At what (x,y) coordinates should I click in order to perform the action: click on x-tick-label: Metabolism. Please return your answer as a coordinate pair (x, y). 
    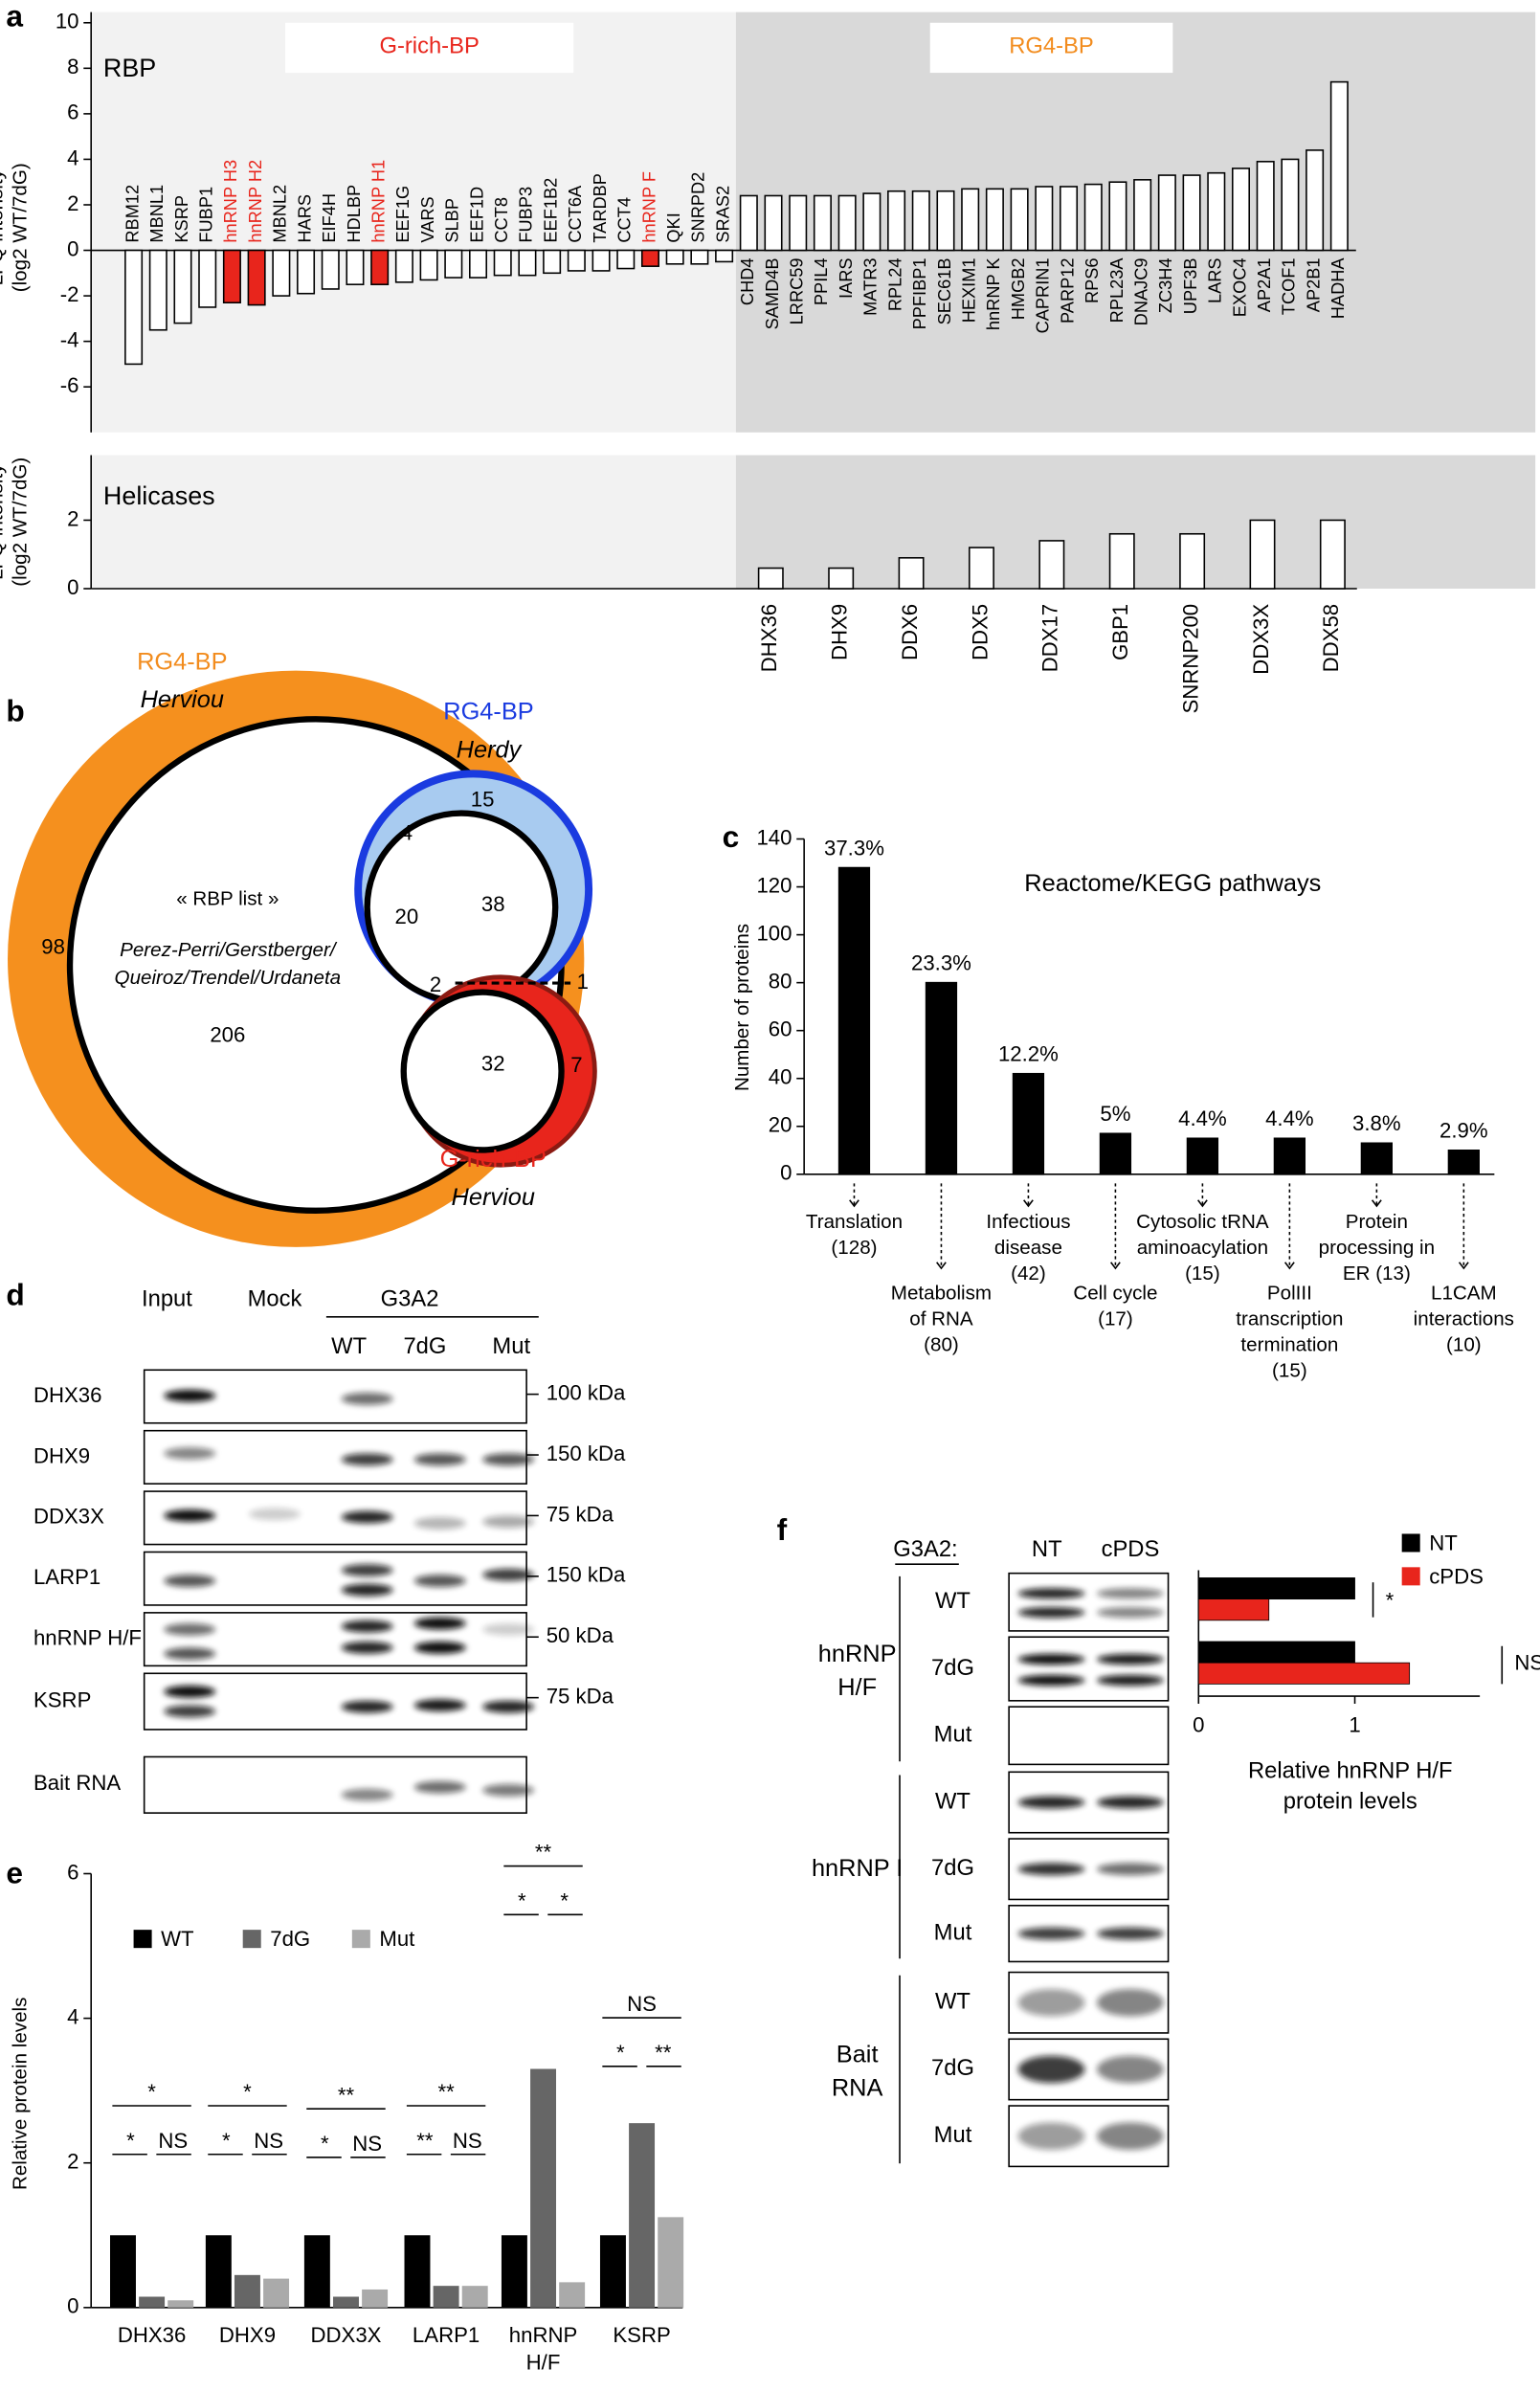
    Looking at the image, I should click on (942, 1293).